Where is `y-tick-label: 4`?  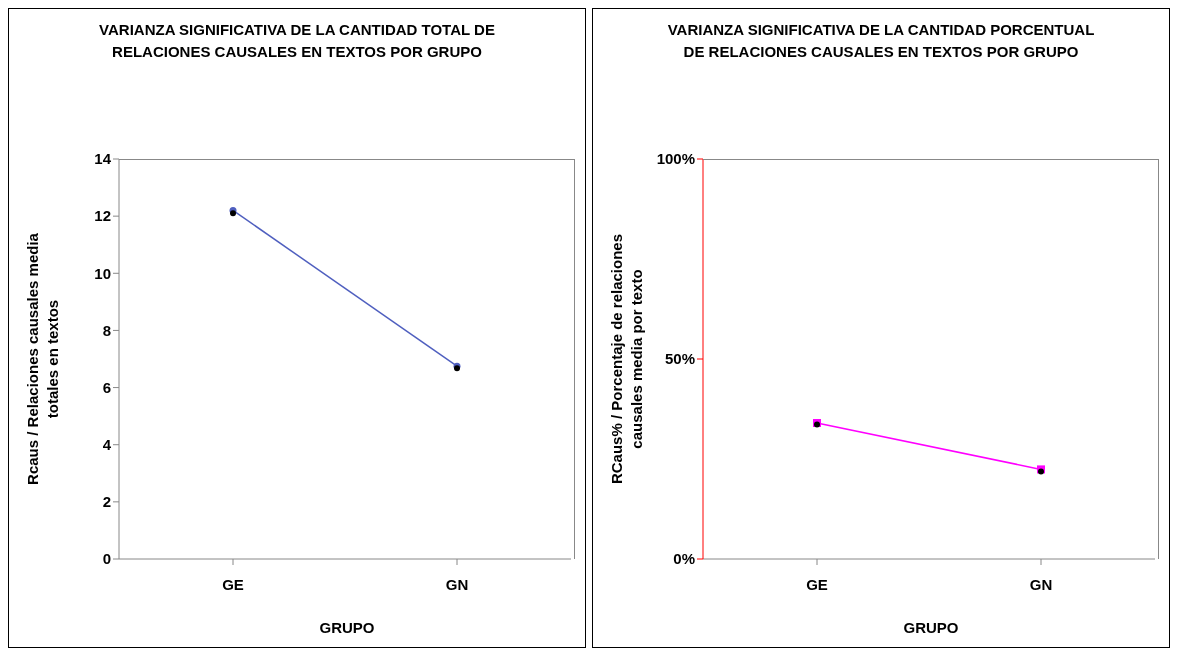 y-tick-label: 4 is located at coordinates (107, 445).